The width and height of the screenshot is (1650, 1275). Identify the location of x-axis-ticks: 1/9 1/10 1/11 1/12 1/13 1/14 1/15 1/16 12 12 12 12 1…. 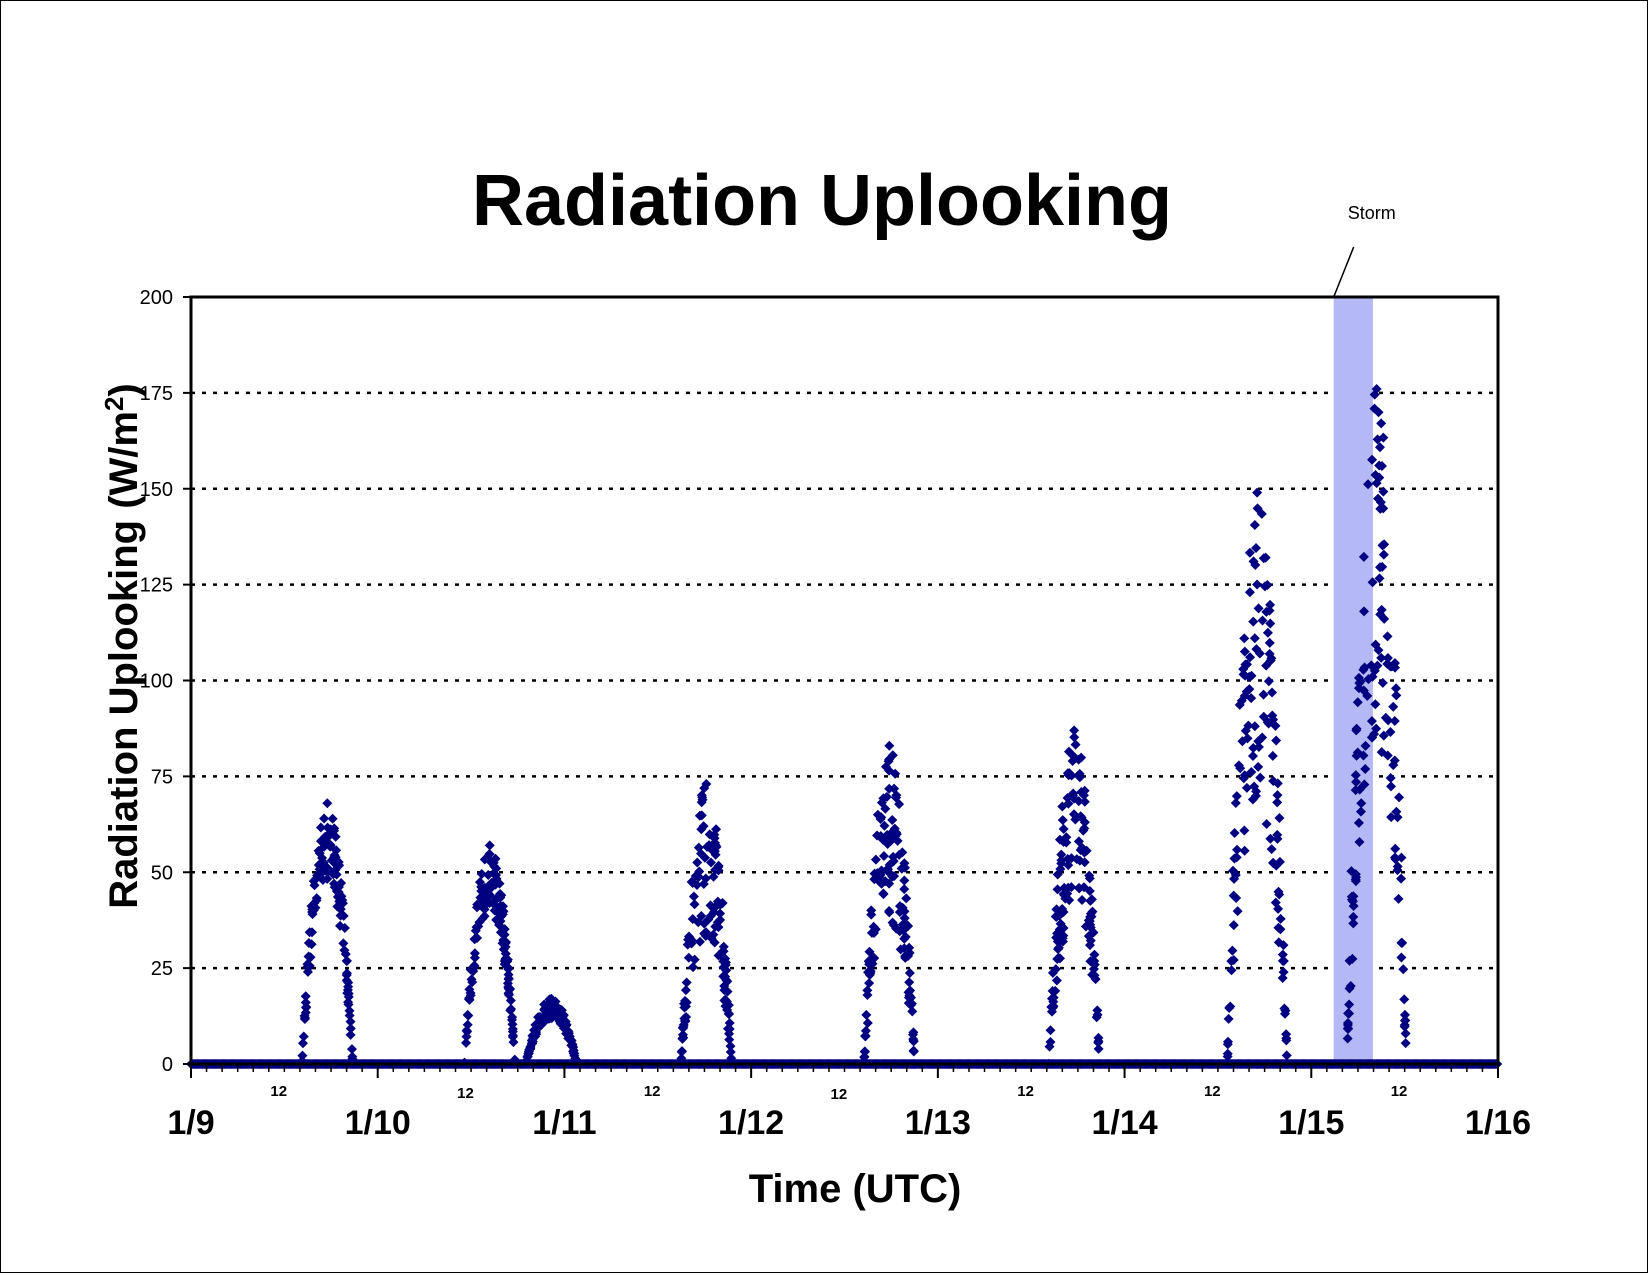
(849, 1103).